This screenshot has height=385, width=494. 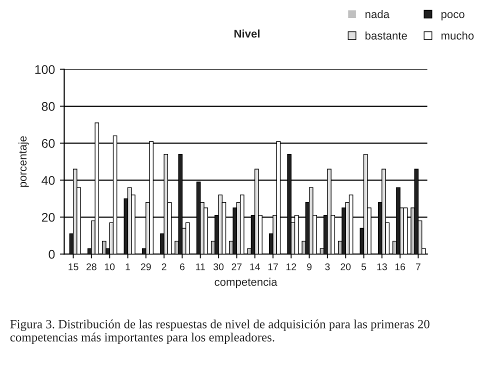 I want to click on legend-label: mucho, so click(x=458, y=35).